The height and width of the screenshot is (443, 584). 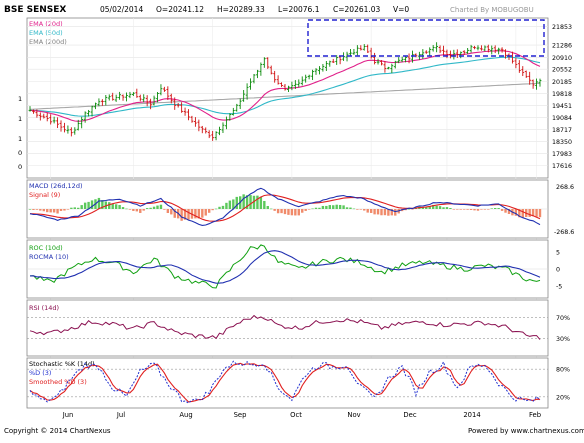 I want to click on legend-rsi: RSI (14d), so click(x=44, y=308).